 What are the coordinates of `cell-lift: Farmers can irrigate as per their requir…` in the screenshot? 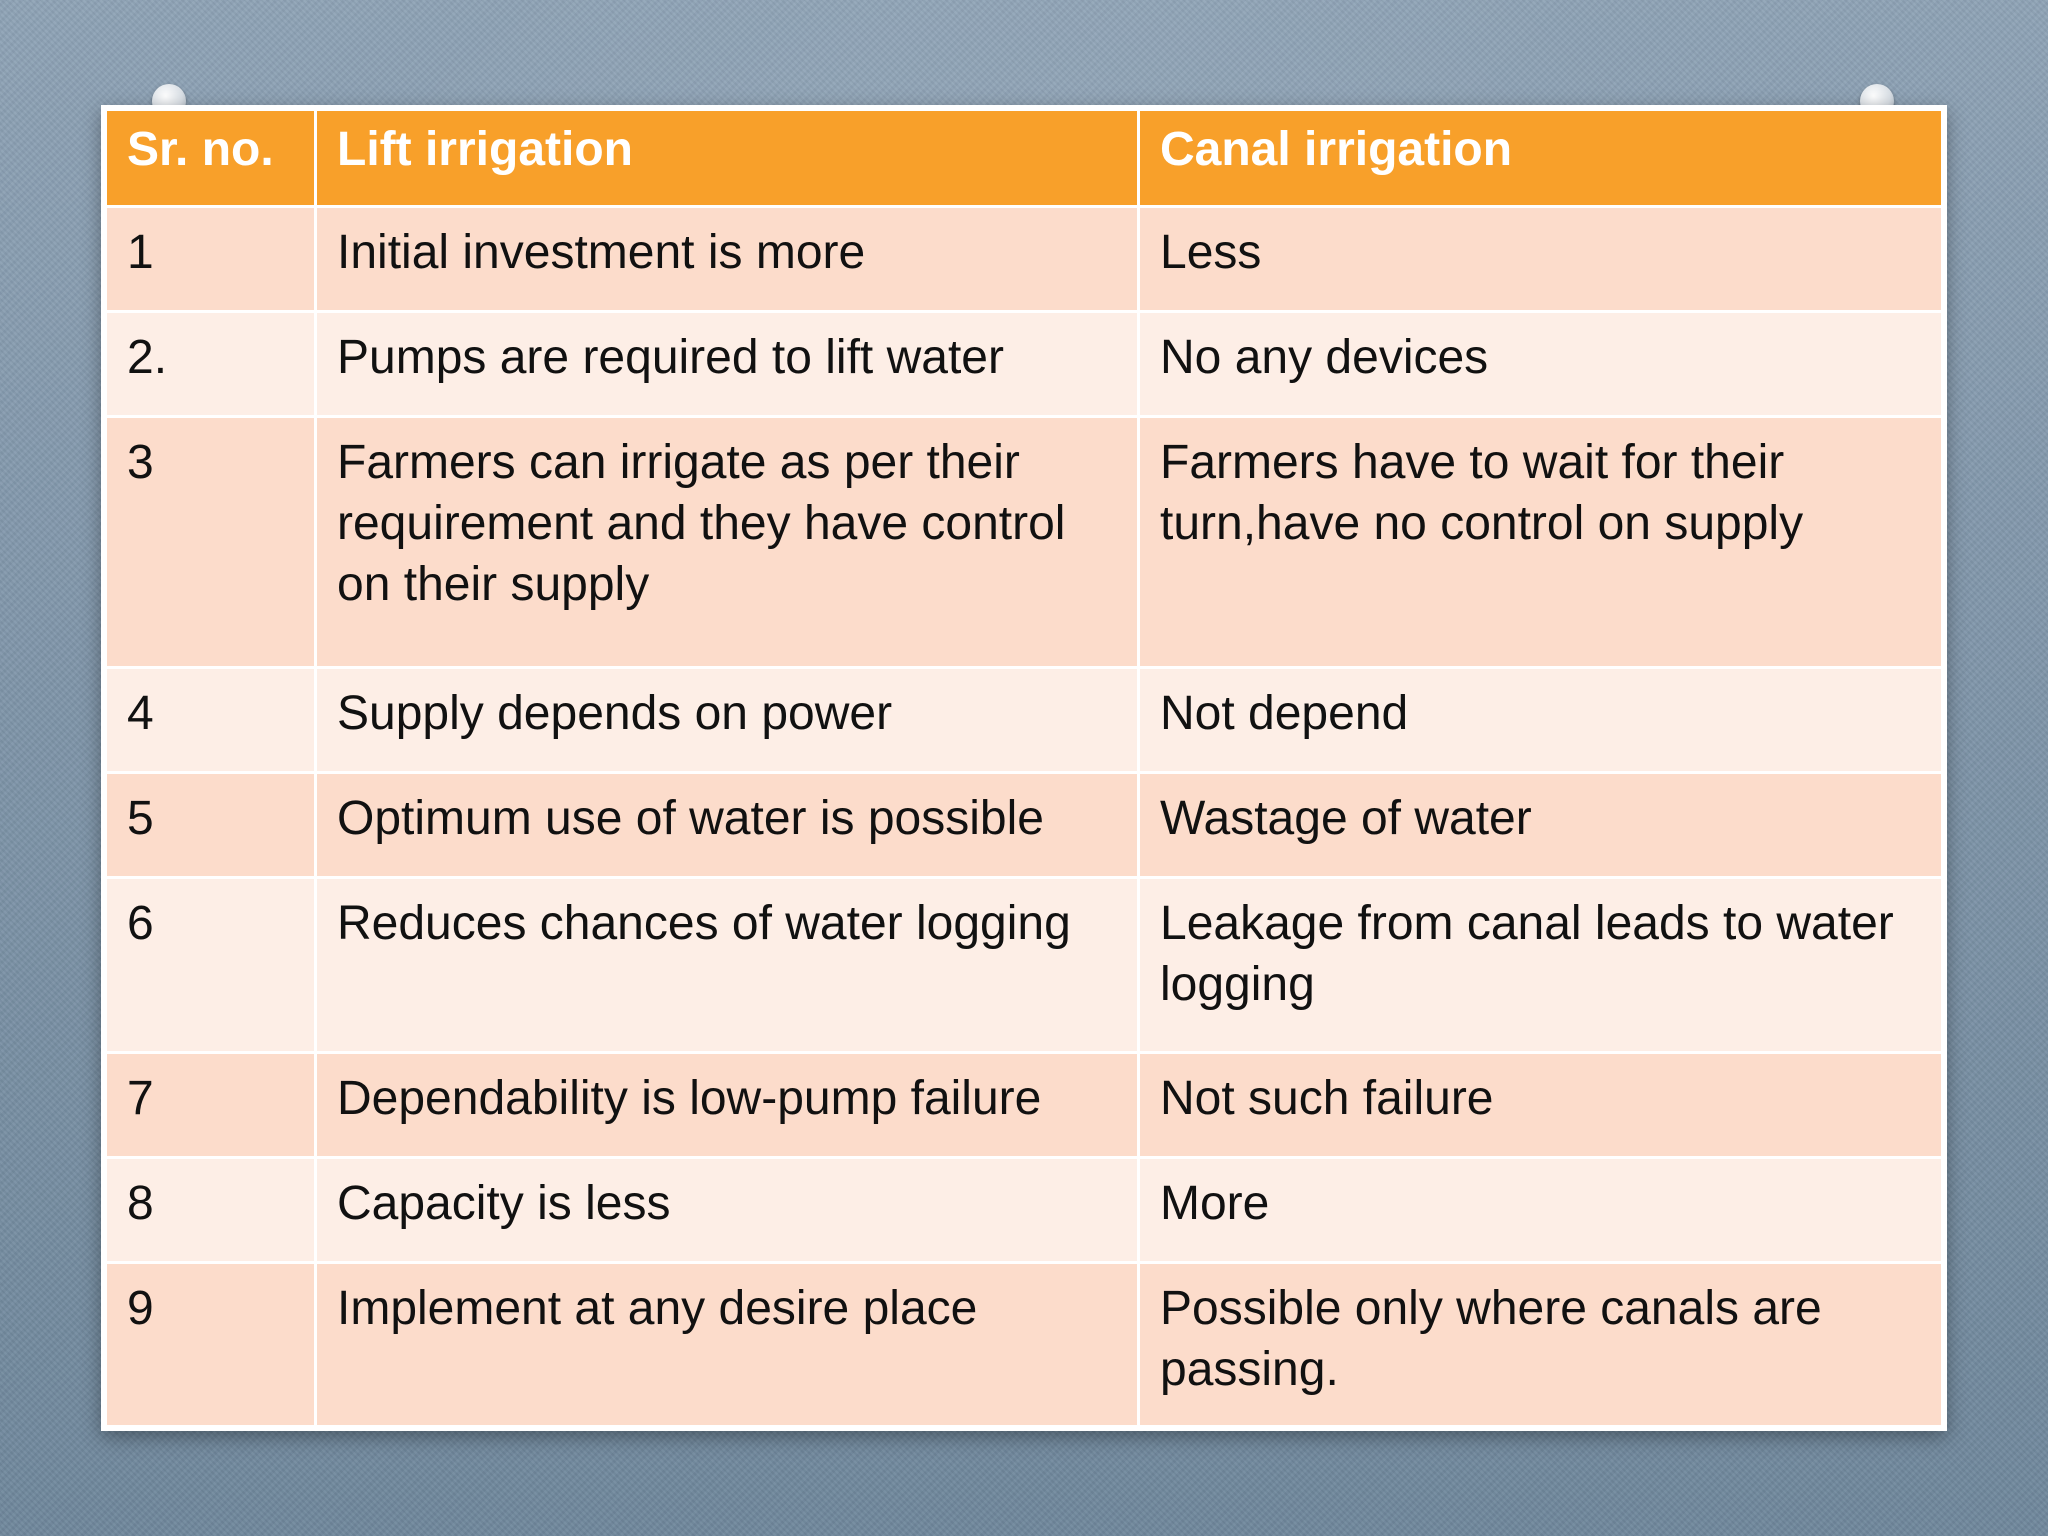 It's located at (727, 542).